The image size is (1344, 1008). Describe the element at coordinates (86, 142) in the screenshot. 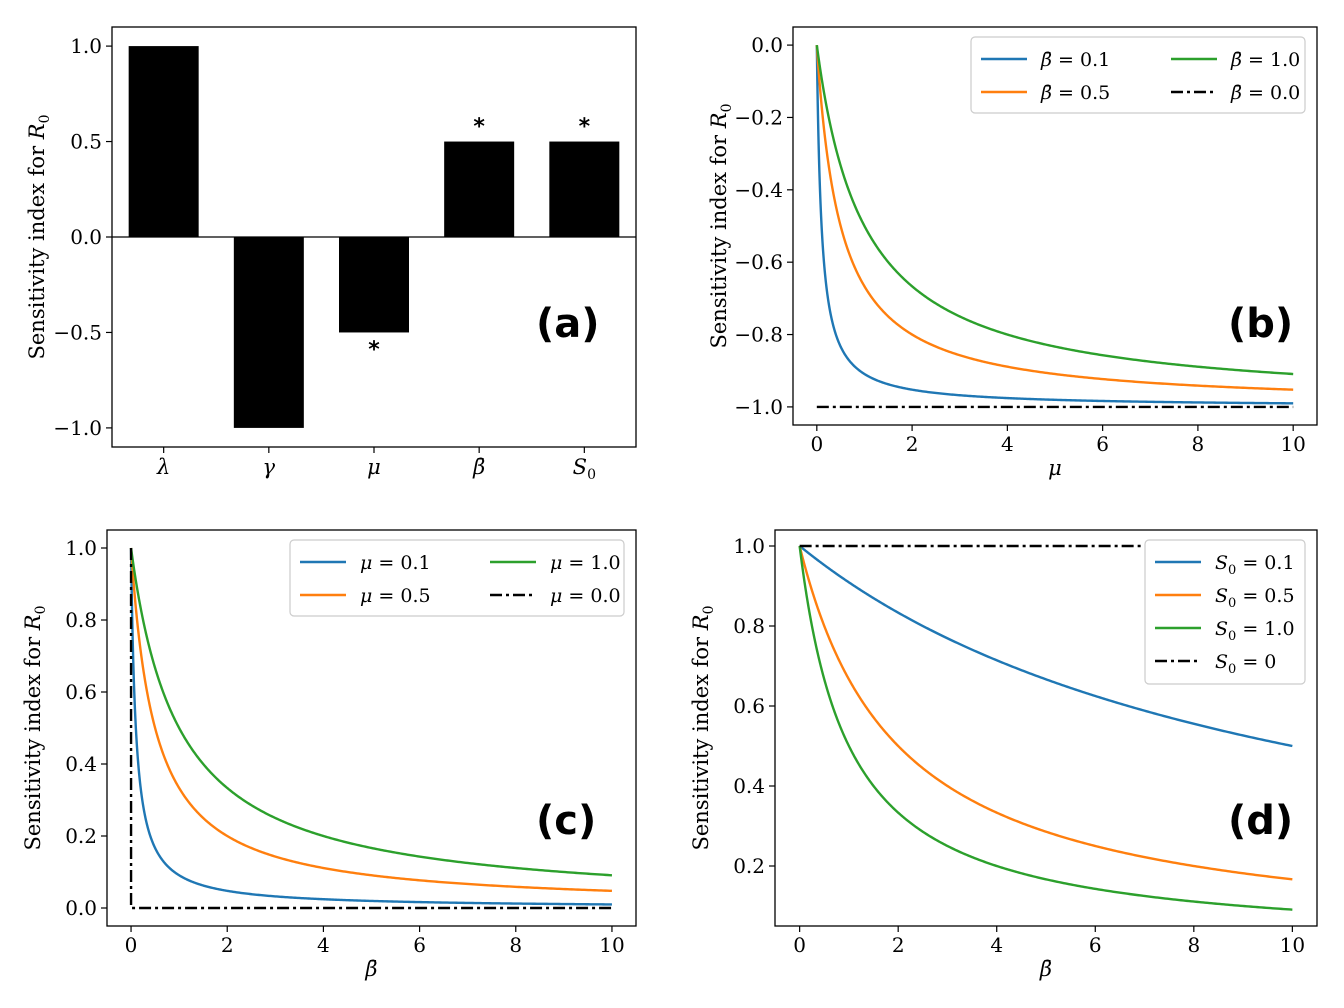

I see `y-tick-label: 0.5` at that location.